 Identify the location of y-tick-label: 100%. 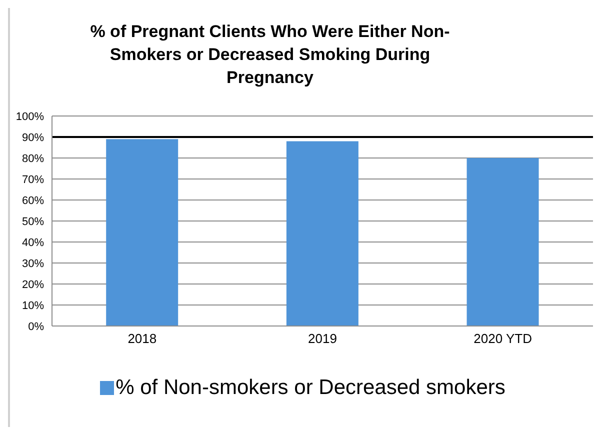
(30, 116).